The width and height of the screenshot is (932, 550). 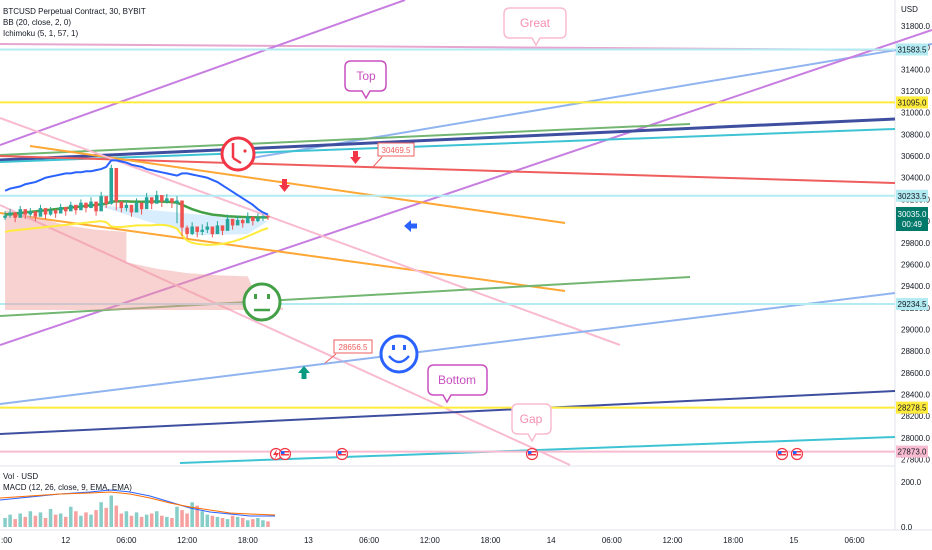 What do you see at coordinates (187, 540) in the screenshot?
I see `time-tick-label: 12:00` at bounding box center [187, 540].